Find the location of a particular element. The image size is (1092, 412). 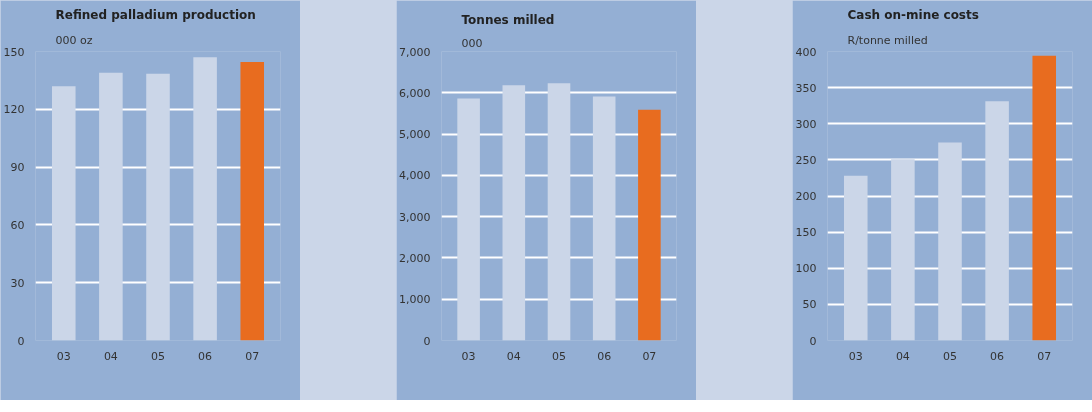

chart-title: Tonnes milled is located at coordinates (508, 19).